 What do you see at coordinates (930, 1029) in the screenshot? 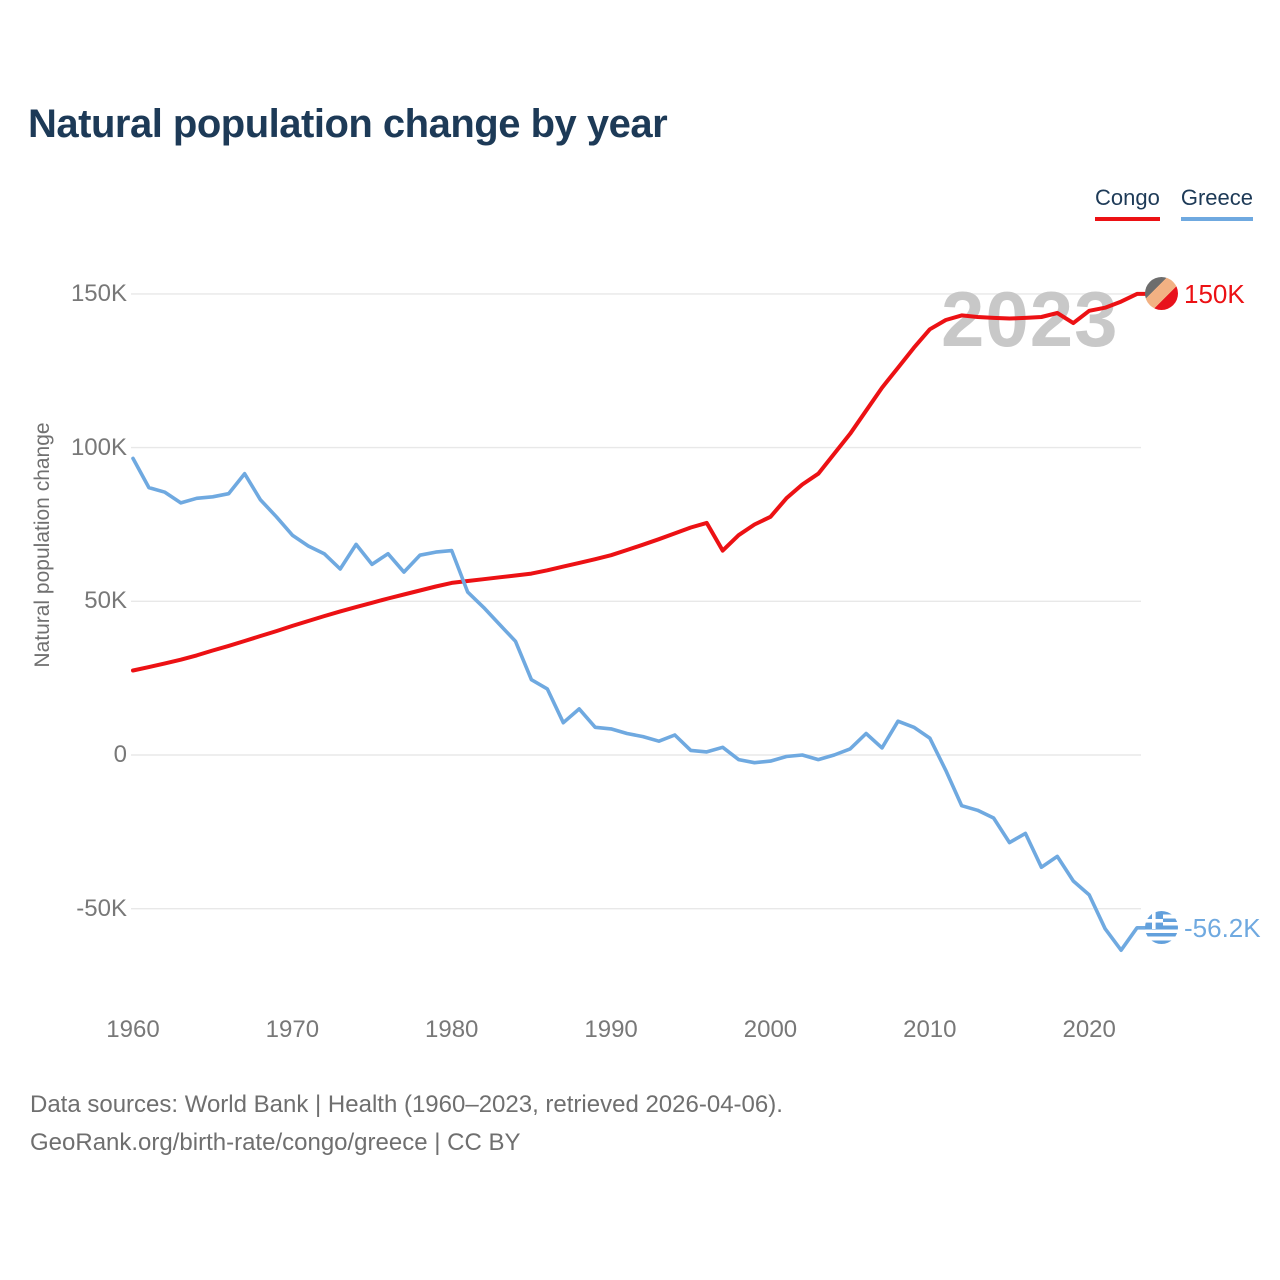
I see `x-tick-label: 2010` at bounding box center [930, 1029].